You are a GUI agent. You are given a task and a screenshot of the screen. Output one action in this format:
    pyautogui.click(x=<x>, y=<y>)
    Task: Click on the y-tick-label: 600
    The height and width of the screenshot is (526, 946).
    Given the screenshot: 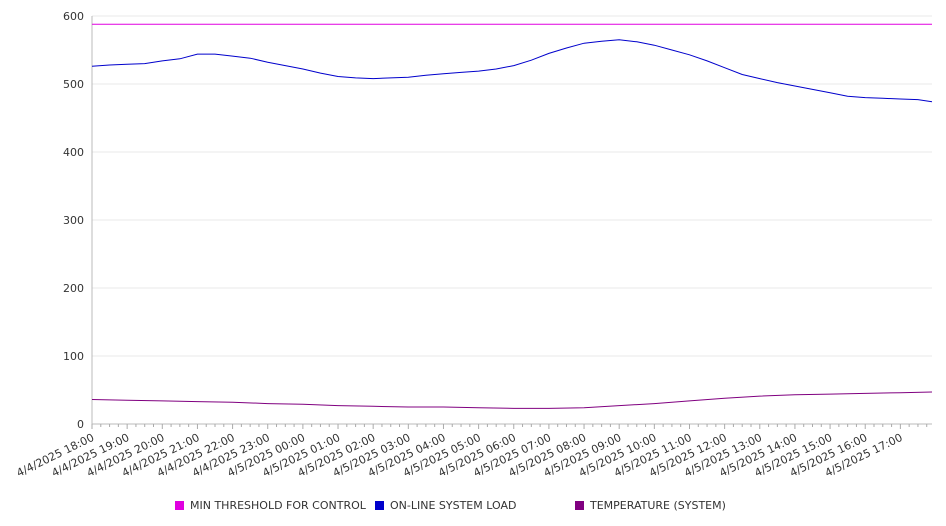 What is the action you would take?
    pyautogui.click(x=73, y=16)
    